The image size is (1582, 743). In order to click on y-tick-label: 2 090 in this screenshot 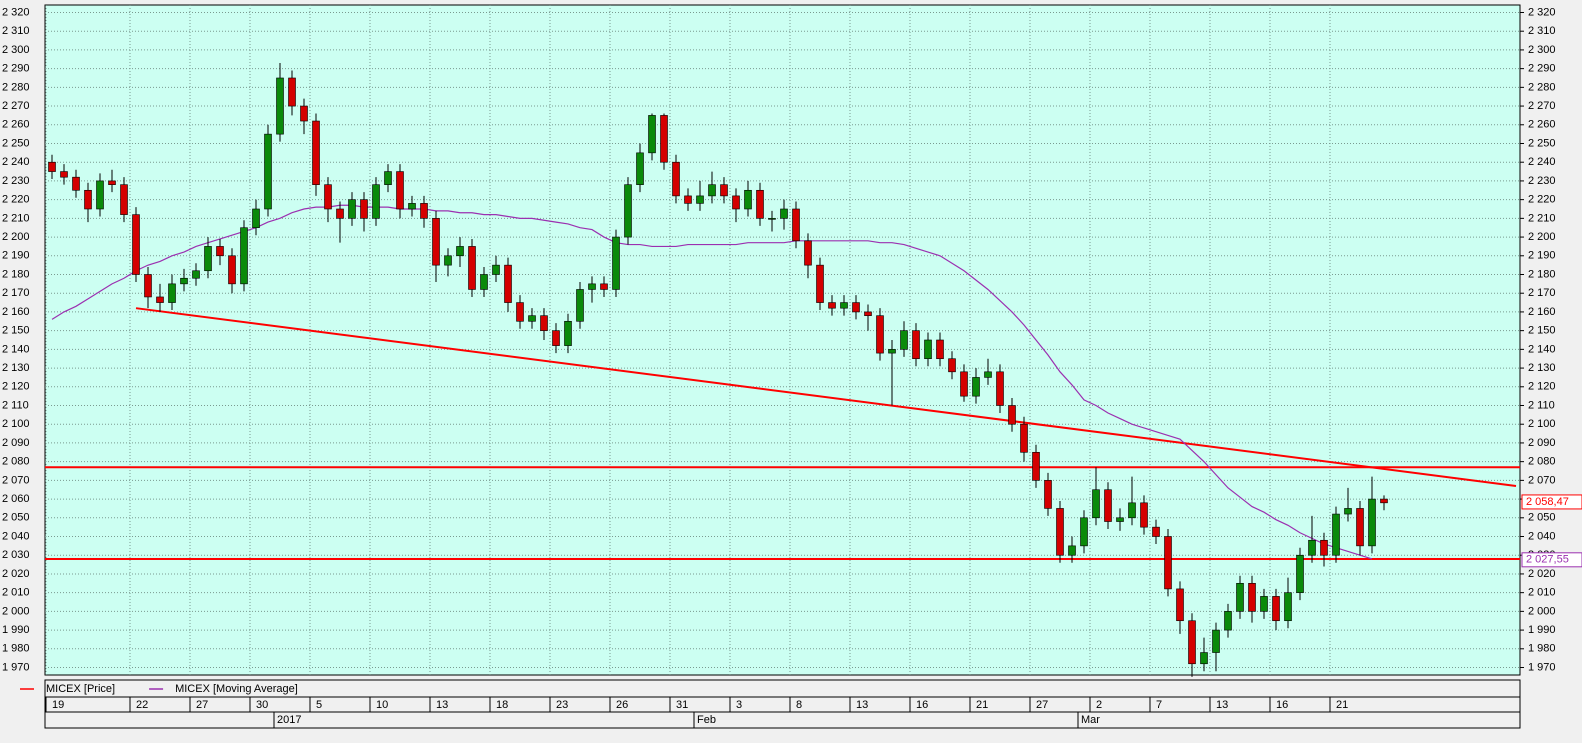, I will do `click(16, 443)`.